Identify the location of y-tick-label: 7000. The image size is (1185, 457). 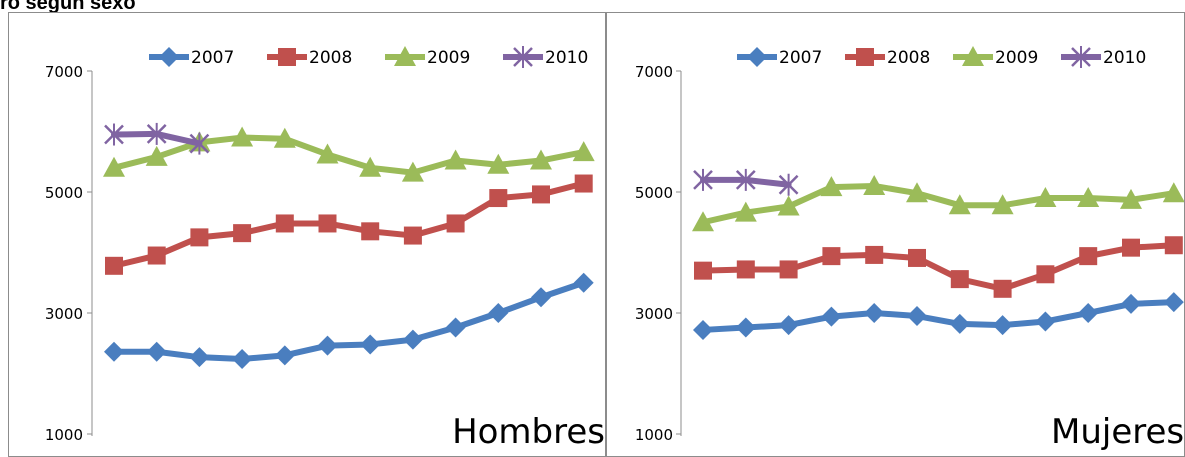
(654, 72).